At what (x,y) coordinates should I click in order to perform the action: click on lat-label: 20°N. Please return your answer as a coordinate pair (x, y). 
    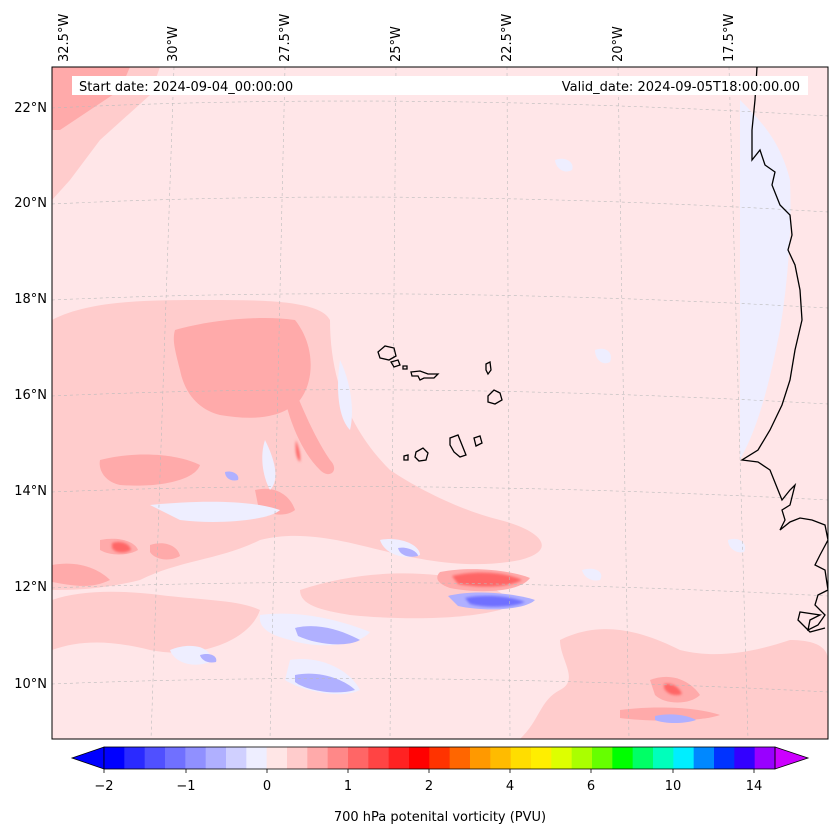
    Looking at the image, I should click on (30, 203).